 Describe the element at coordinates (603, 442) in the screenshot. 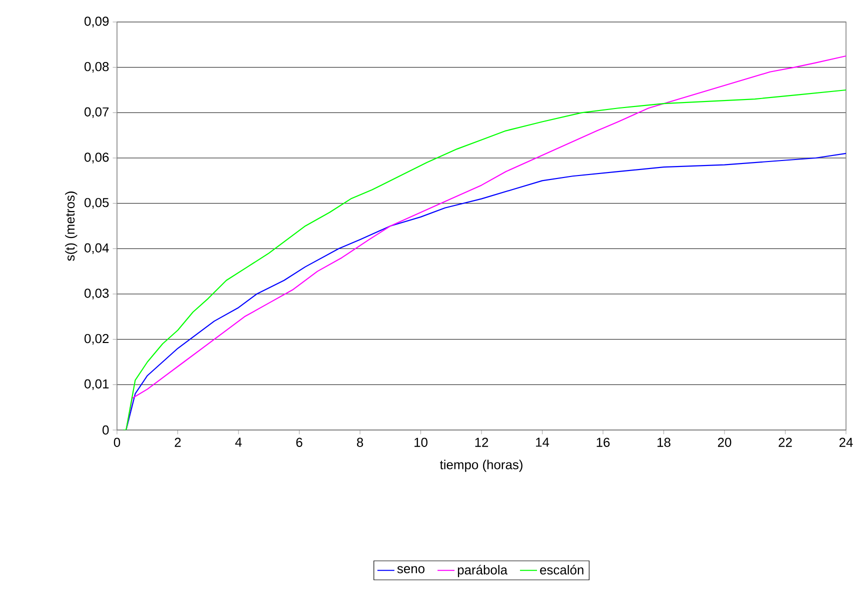

I see `x-tick-label: 16` at that location.